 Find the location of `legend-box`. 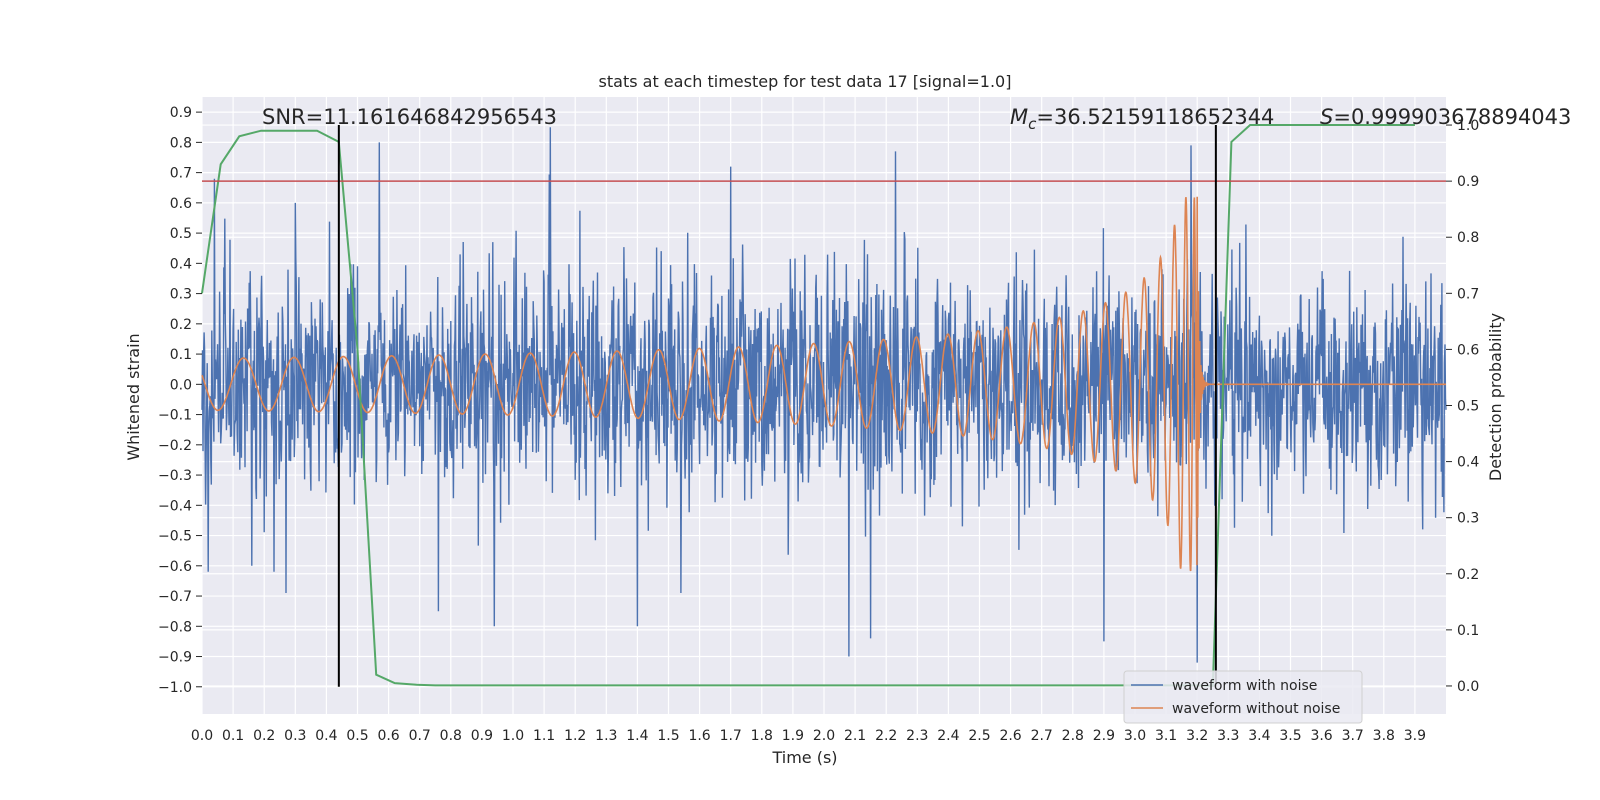

legend-box is located at coordinates (1243, 697).